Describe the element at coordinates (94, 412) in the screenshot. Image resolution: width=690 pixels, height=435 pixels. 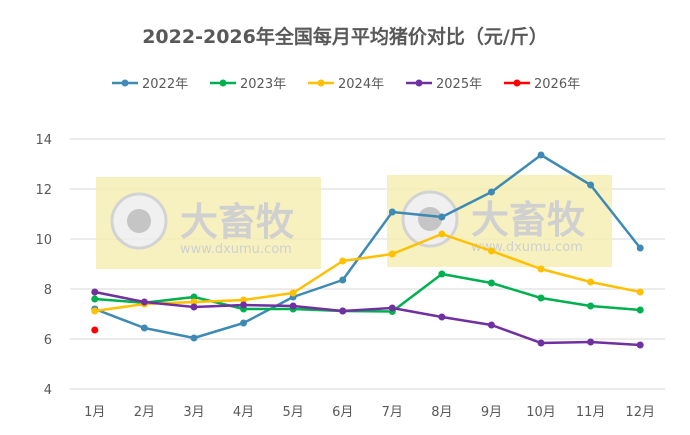
I see `x-tick-label: 1月` at that location.